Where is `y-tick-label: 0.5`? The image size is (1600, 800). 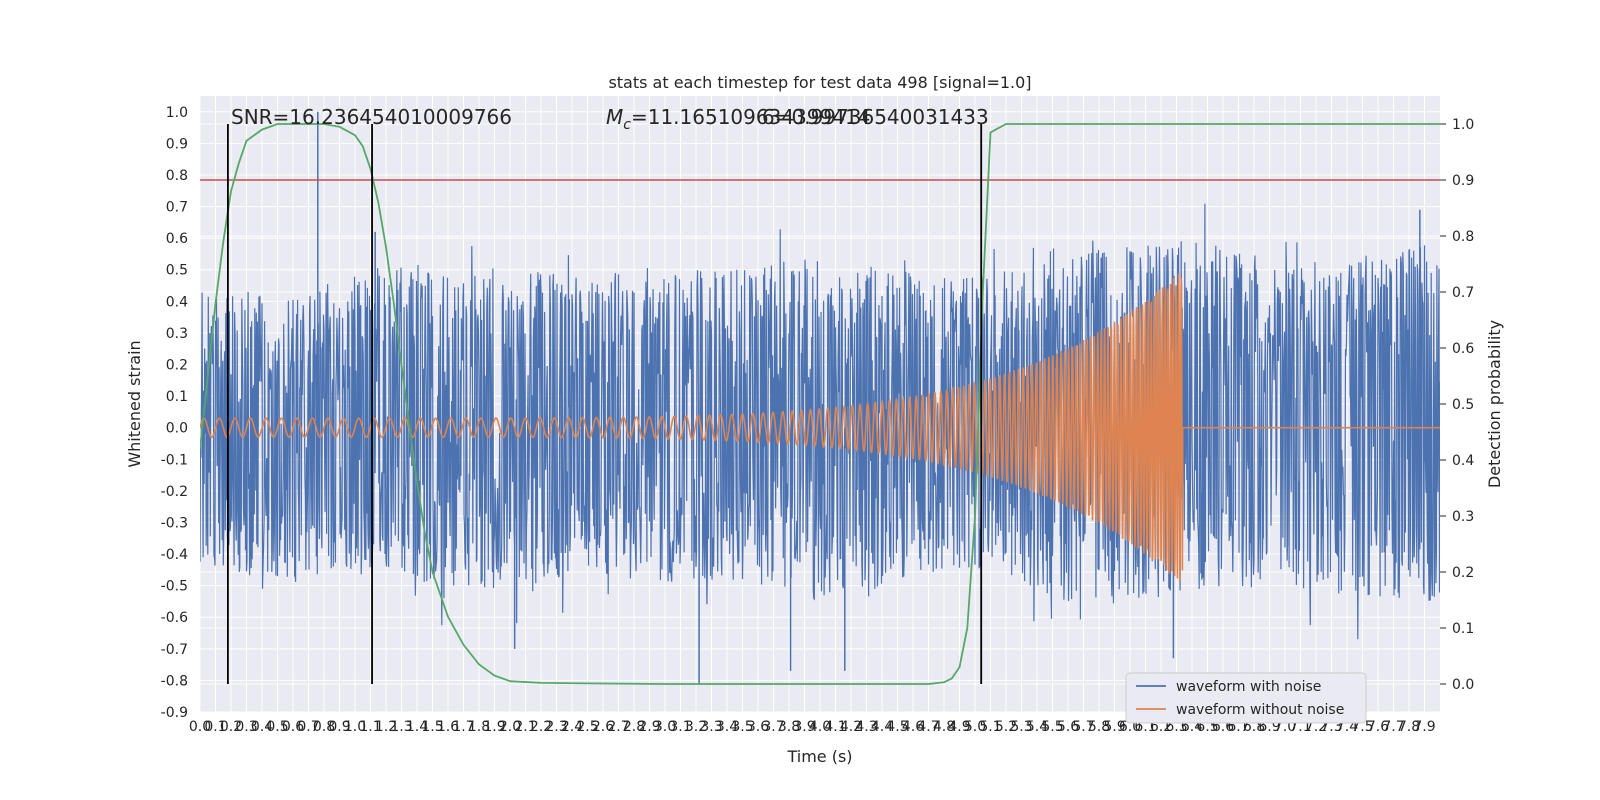
y-tick-label: 0.5 is located at coordinates (177, 271).